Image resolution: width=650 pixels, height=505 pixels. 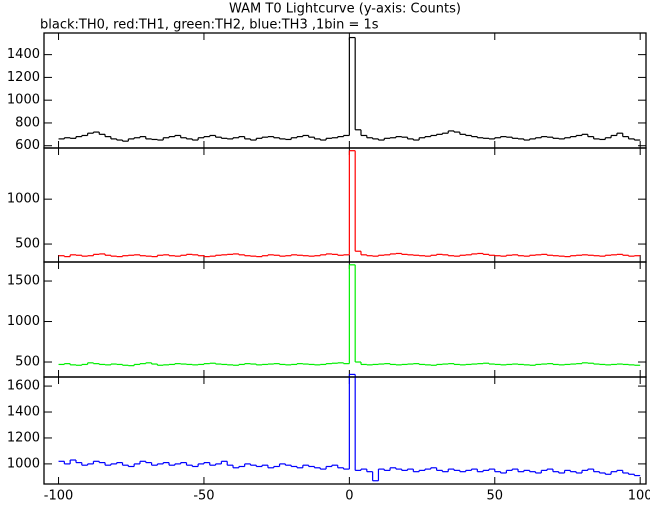 I want to click on x-tick-label: 100, so click(x=639, y=496).